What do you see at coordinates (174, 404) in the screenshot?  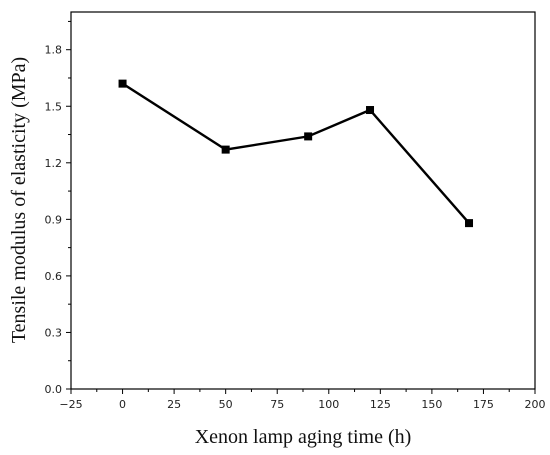 I see `x-tick-label: 25` at bounding box center [174, 404].